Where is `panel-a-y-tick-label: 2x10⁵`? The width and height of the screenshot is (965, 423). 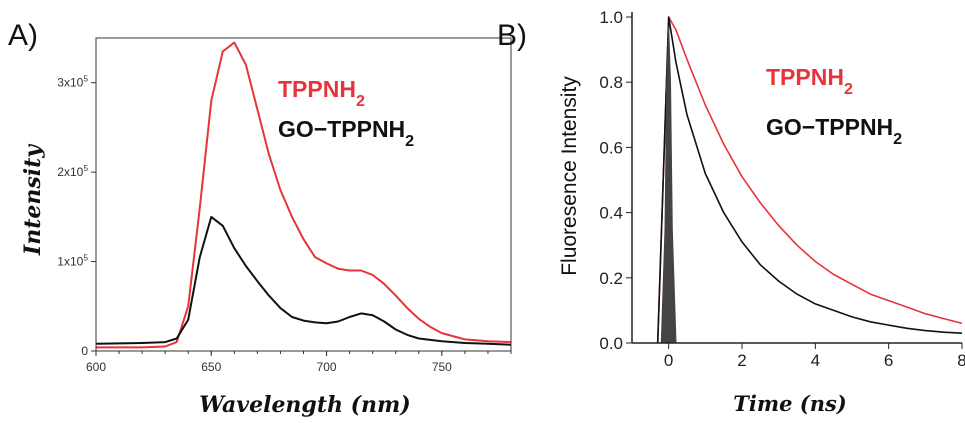
panel-a-y-tick-label: 2x10⁵ is located at coordinates (72, 171).